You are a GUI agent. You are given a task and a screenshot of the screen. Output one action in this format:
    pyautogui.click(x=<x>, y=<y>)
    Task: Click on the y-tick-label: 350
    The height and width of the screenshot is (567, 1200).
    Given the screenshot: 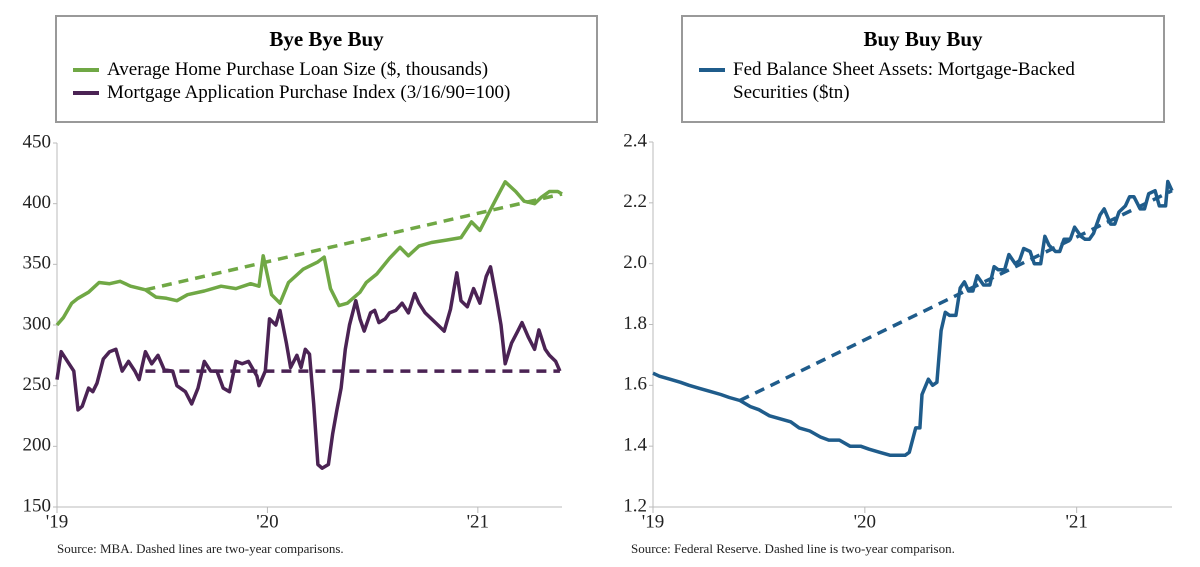 What is the action you would take?
    pyautogui.click(x=37, y=263)
    